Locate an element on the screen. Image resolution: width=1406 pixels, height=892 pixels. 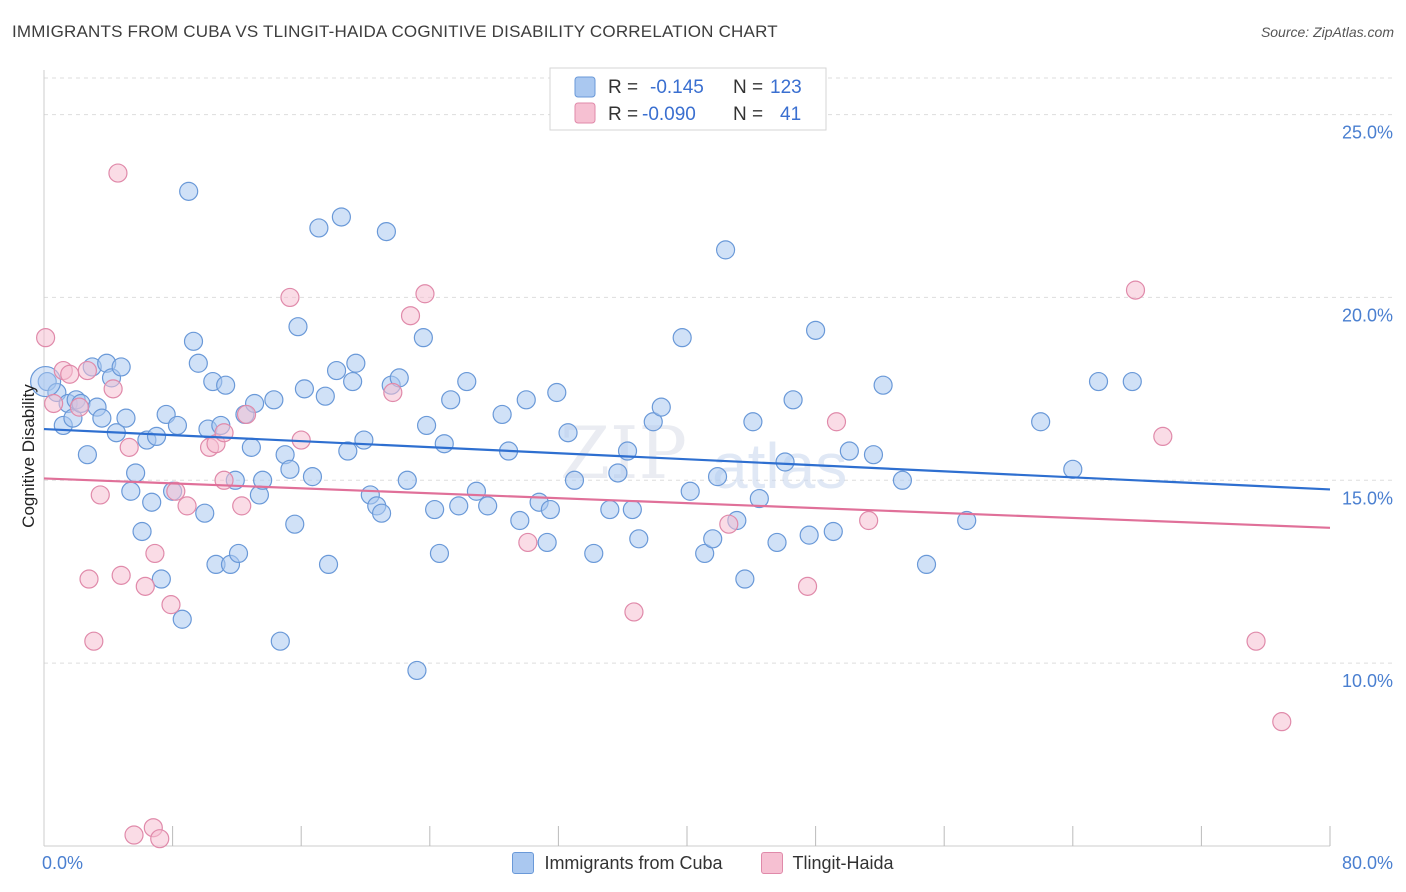
trend-line-cuba is located at coordinates (687, 459).